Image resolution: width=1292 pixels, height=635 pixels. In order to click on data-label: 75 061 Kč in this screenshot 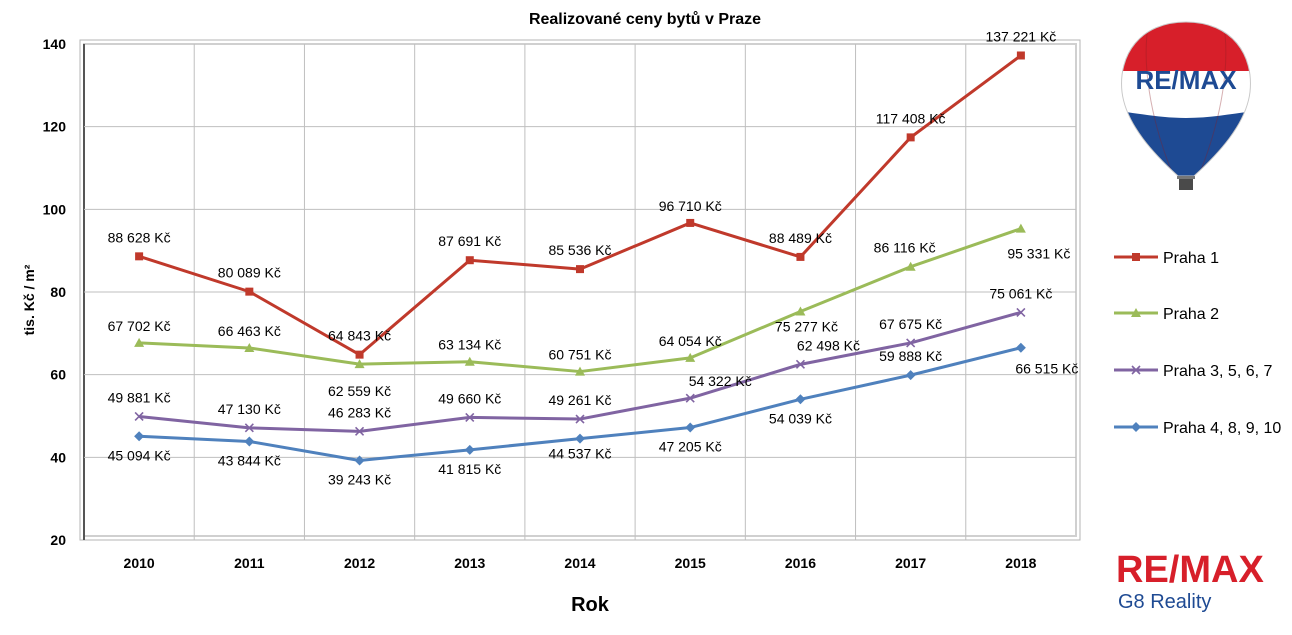, I will do `click(1020, 293)`.